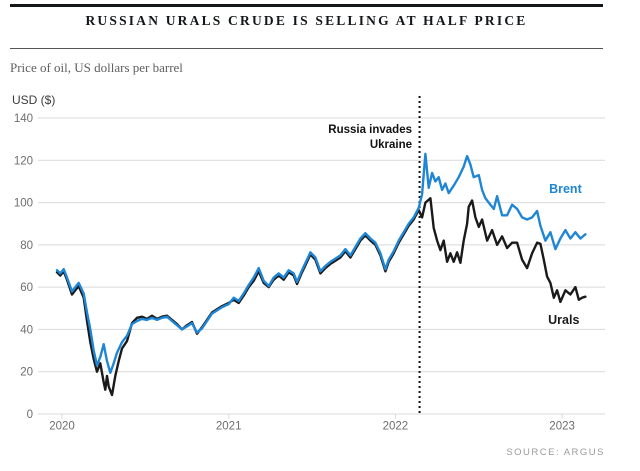 The image size is (640, 471). What do you see at coordinates (26, 246) in the screenshot?
I see `y-tick-label: 80` at bounding box center [26, 246].